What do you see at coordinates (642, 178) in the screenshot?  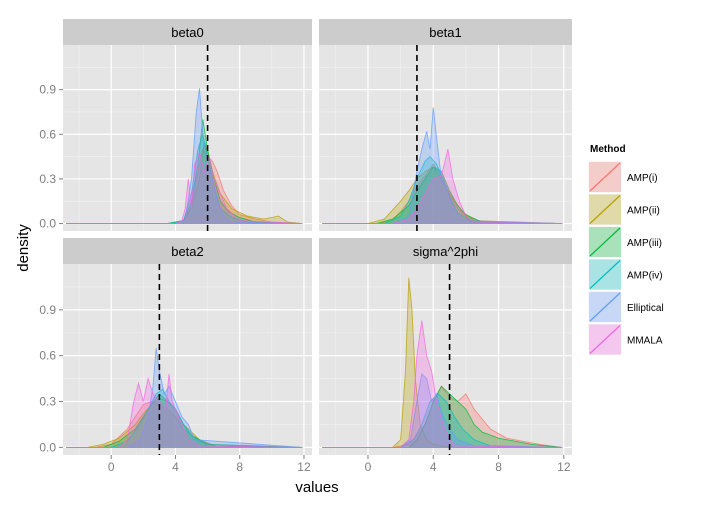 I see `legend-label: AMP(i)` at bounding box center [642, 178].